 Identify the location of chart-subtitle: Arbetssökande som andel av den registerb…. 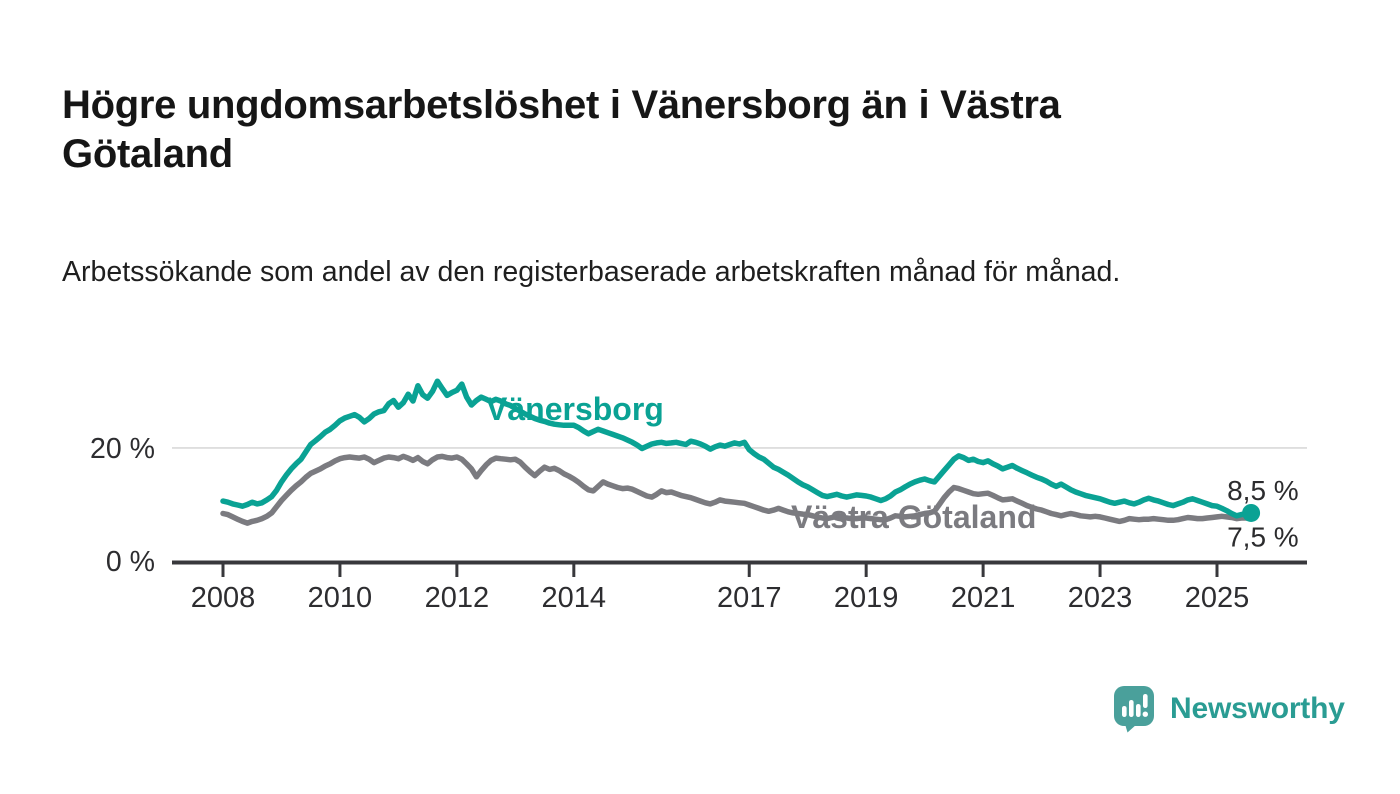
(591, 271).